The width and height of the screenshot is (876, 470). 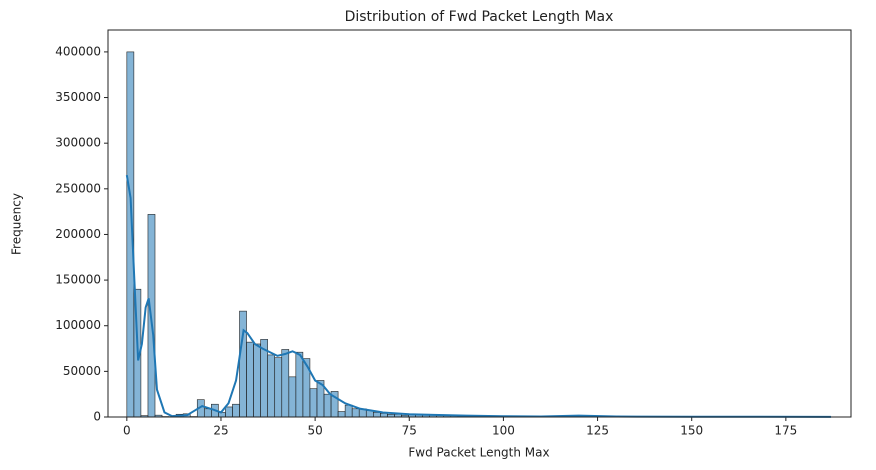 I want to click on y-tick-label: 100000, so click(x=78, y=325).